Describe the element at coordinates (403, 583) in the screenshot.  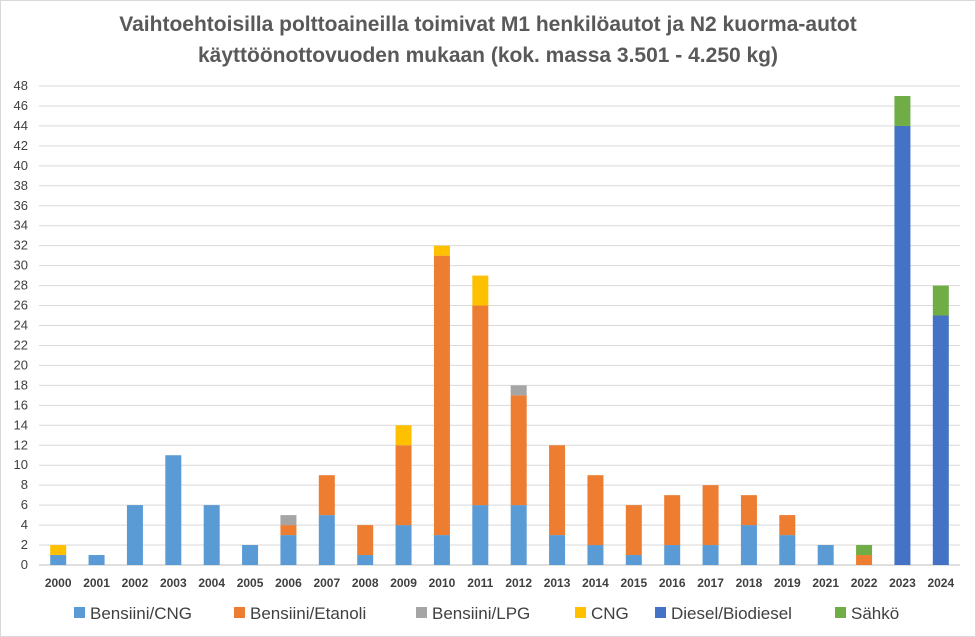
I see `x-tick-label: 2009` at that location.